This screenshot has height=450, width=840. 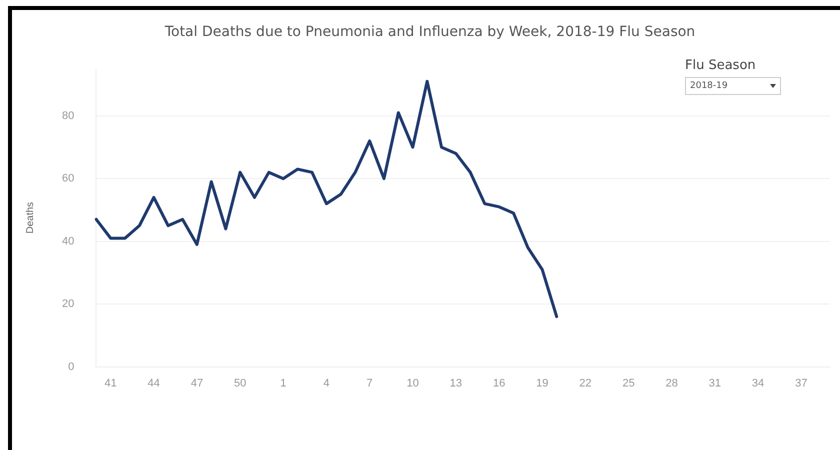 I want to click on x-tick-label: 25, so click(x=628, y=383).